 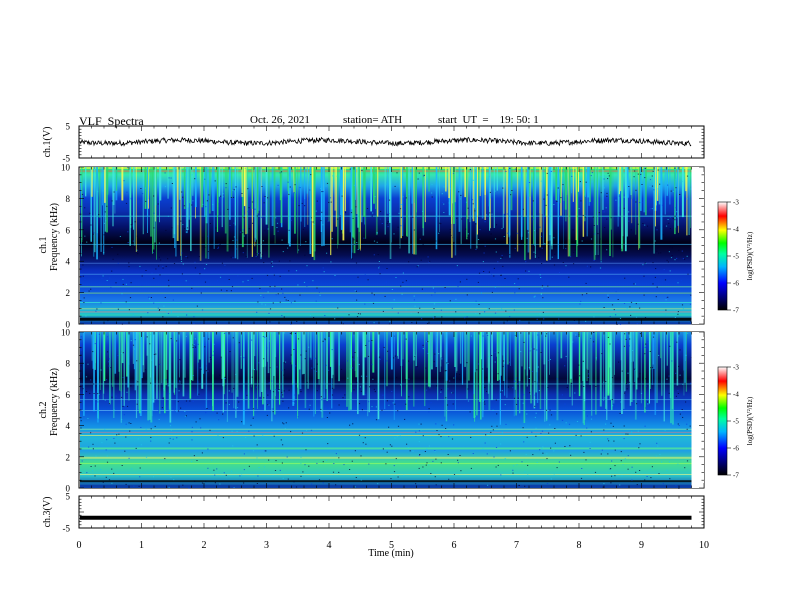 What do you see at coordinates (373, 120) in the screenshot?
I see `station-label: station= ATH` at bounding box center [373, 120].